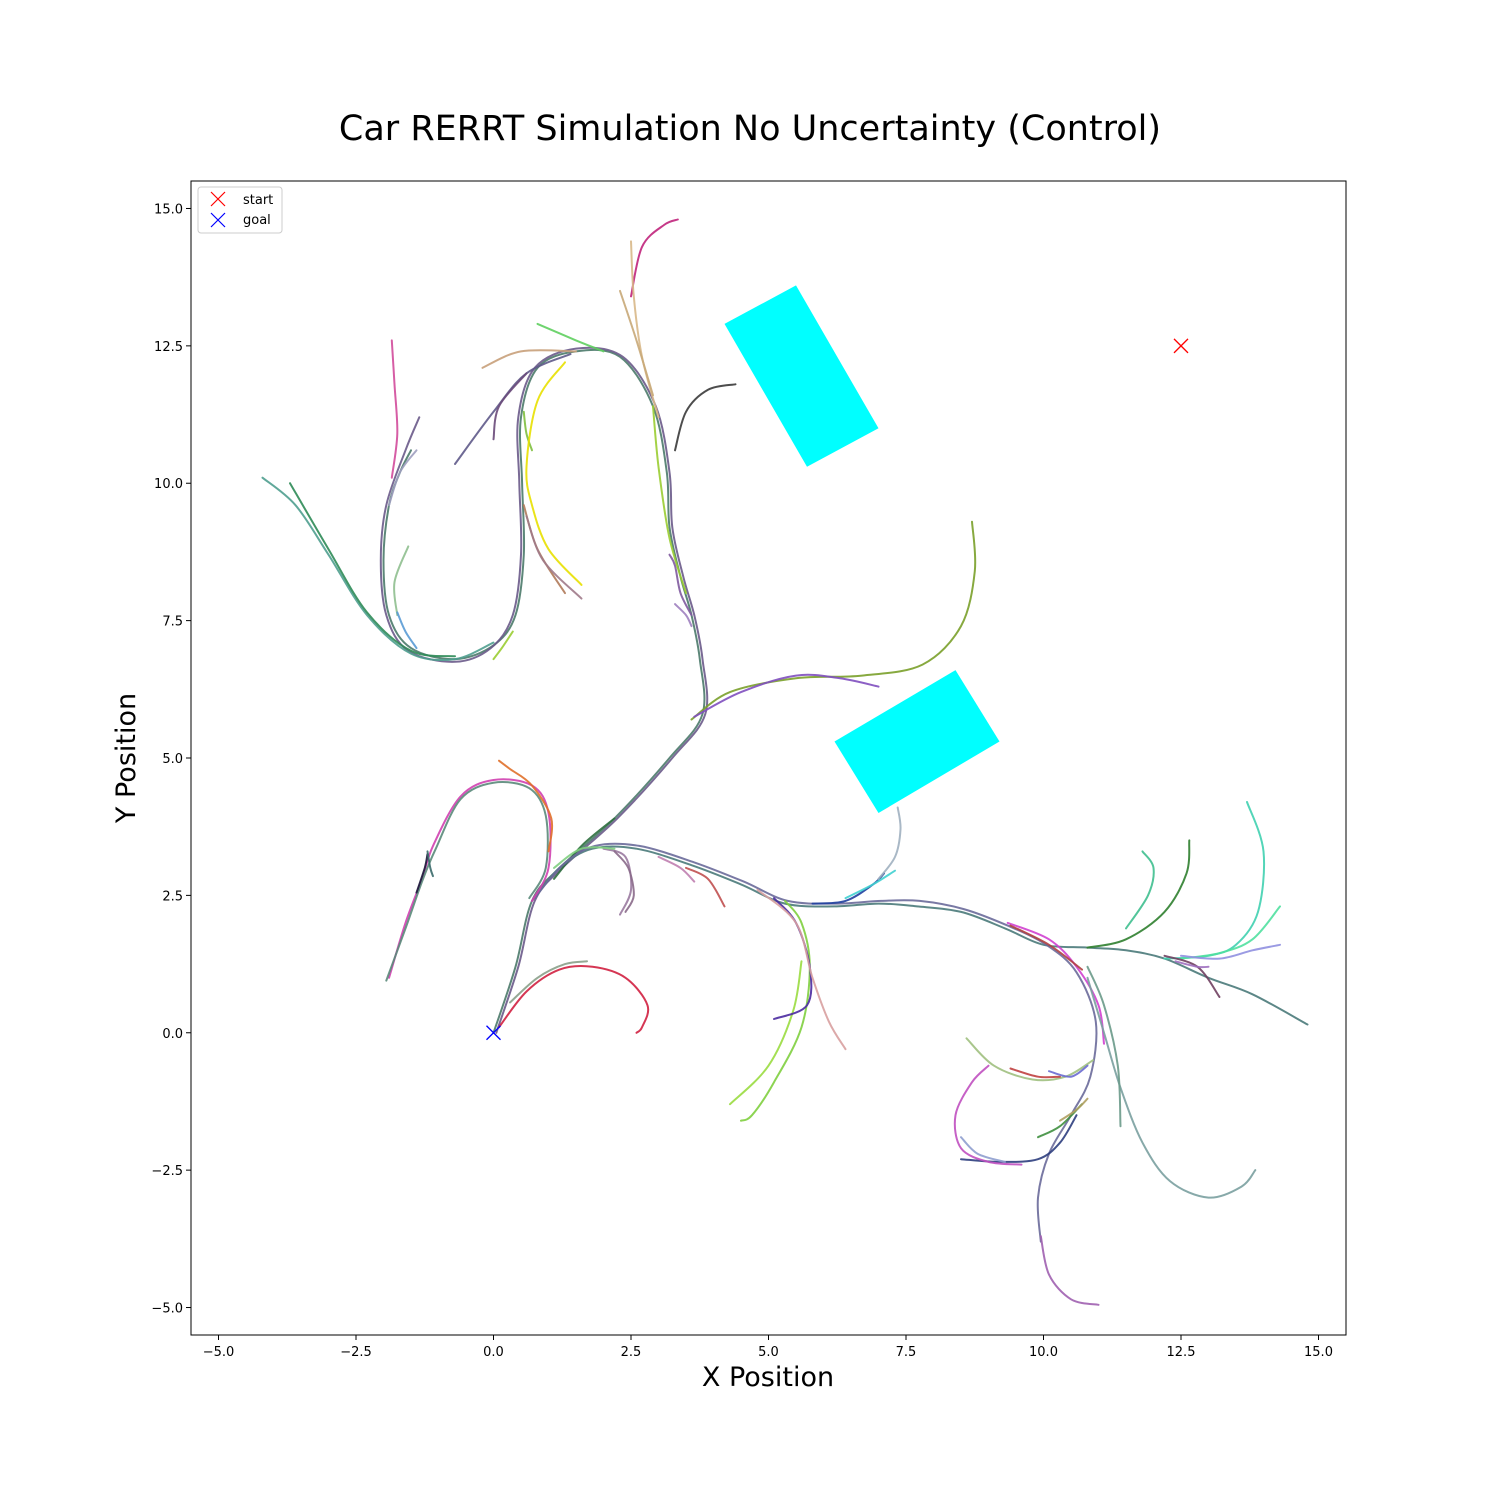 The width and height of the screenshot is (1500, 1500). What do you see at coordinates (1043, 1352) in the screenshot?
I see `x-tick-label: 10.0` at bounding box center [1043, 1352].